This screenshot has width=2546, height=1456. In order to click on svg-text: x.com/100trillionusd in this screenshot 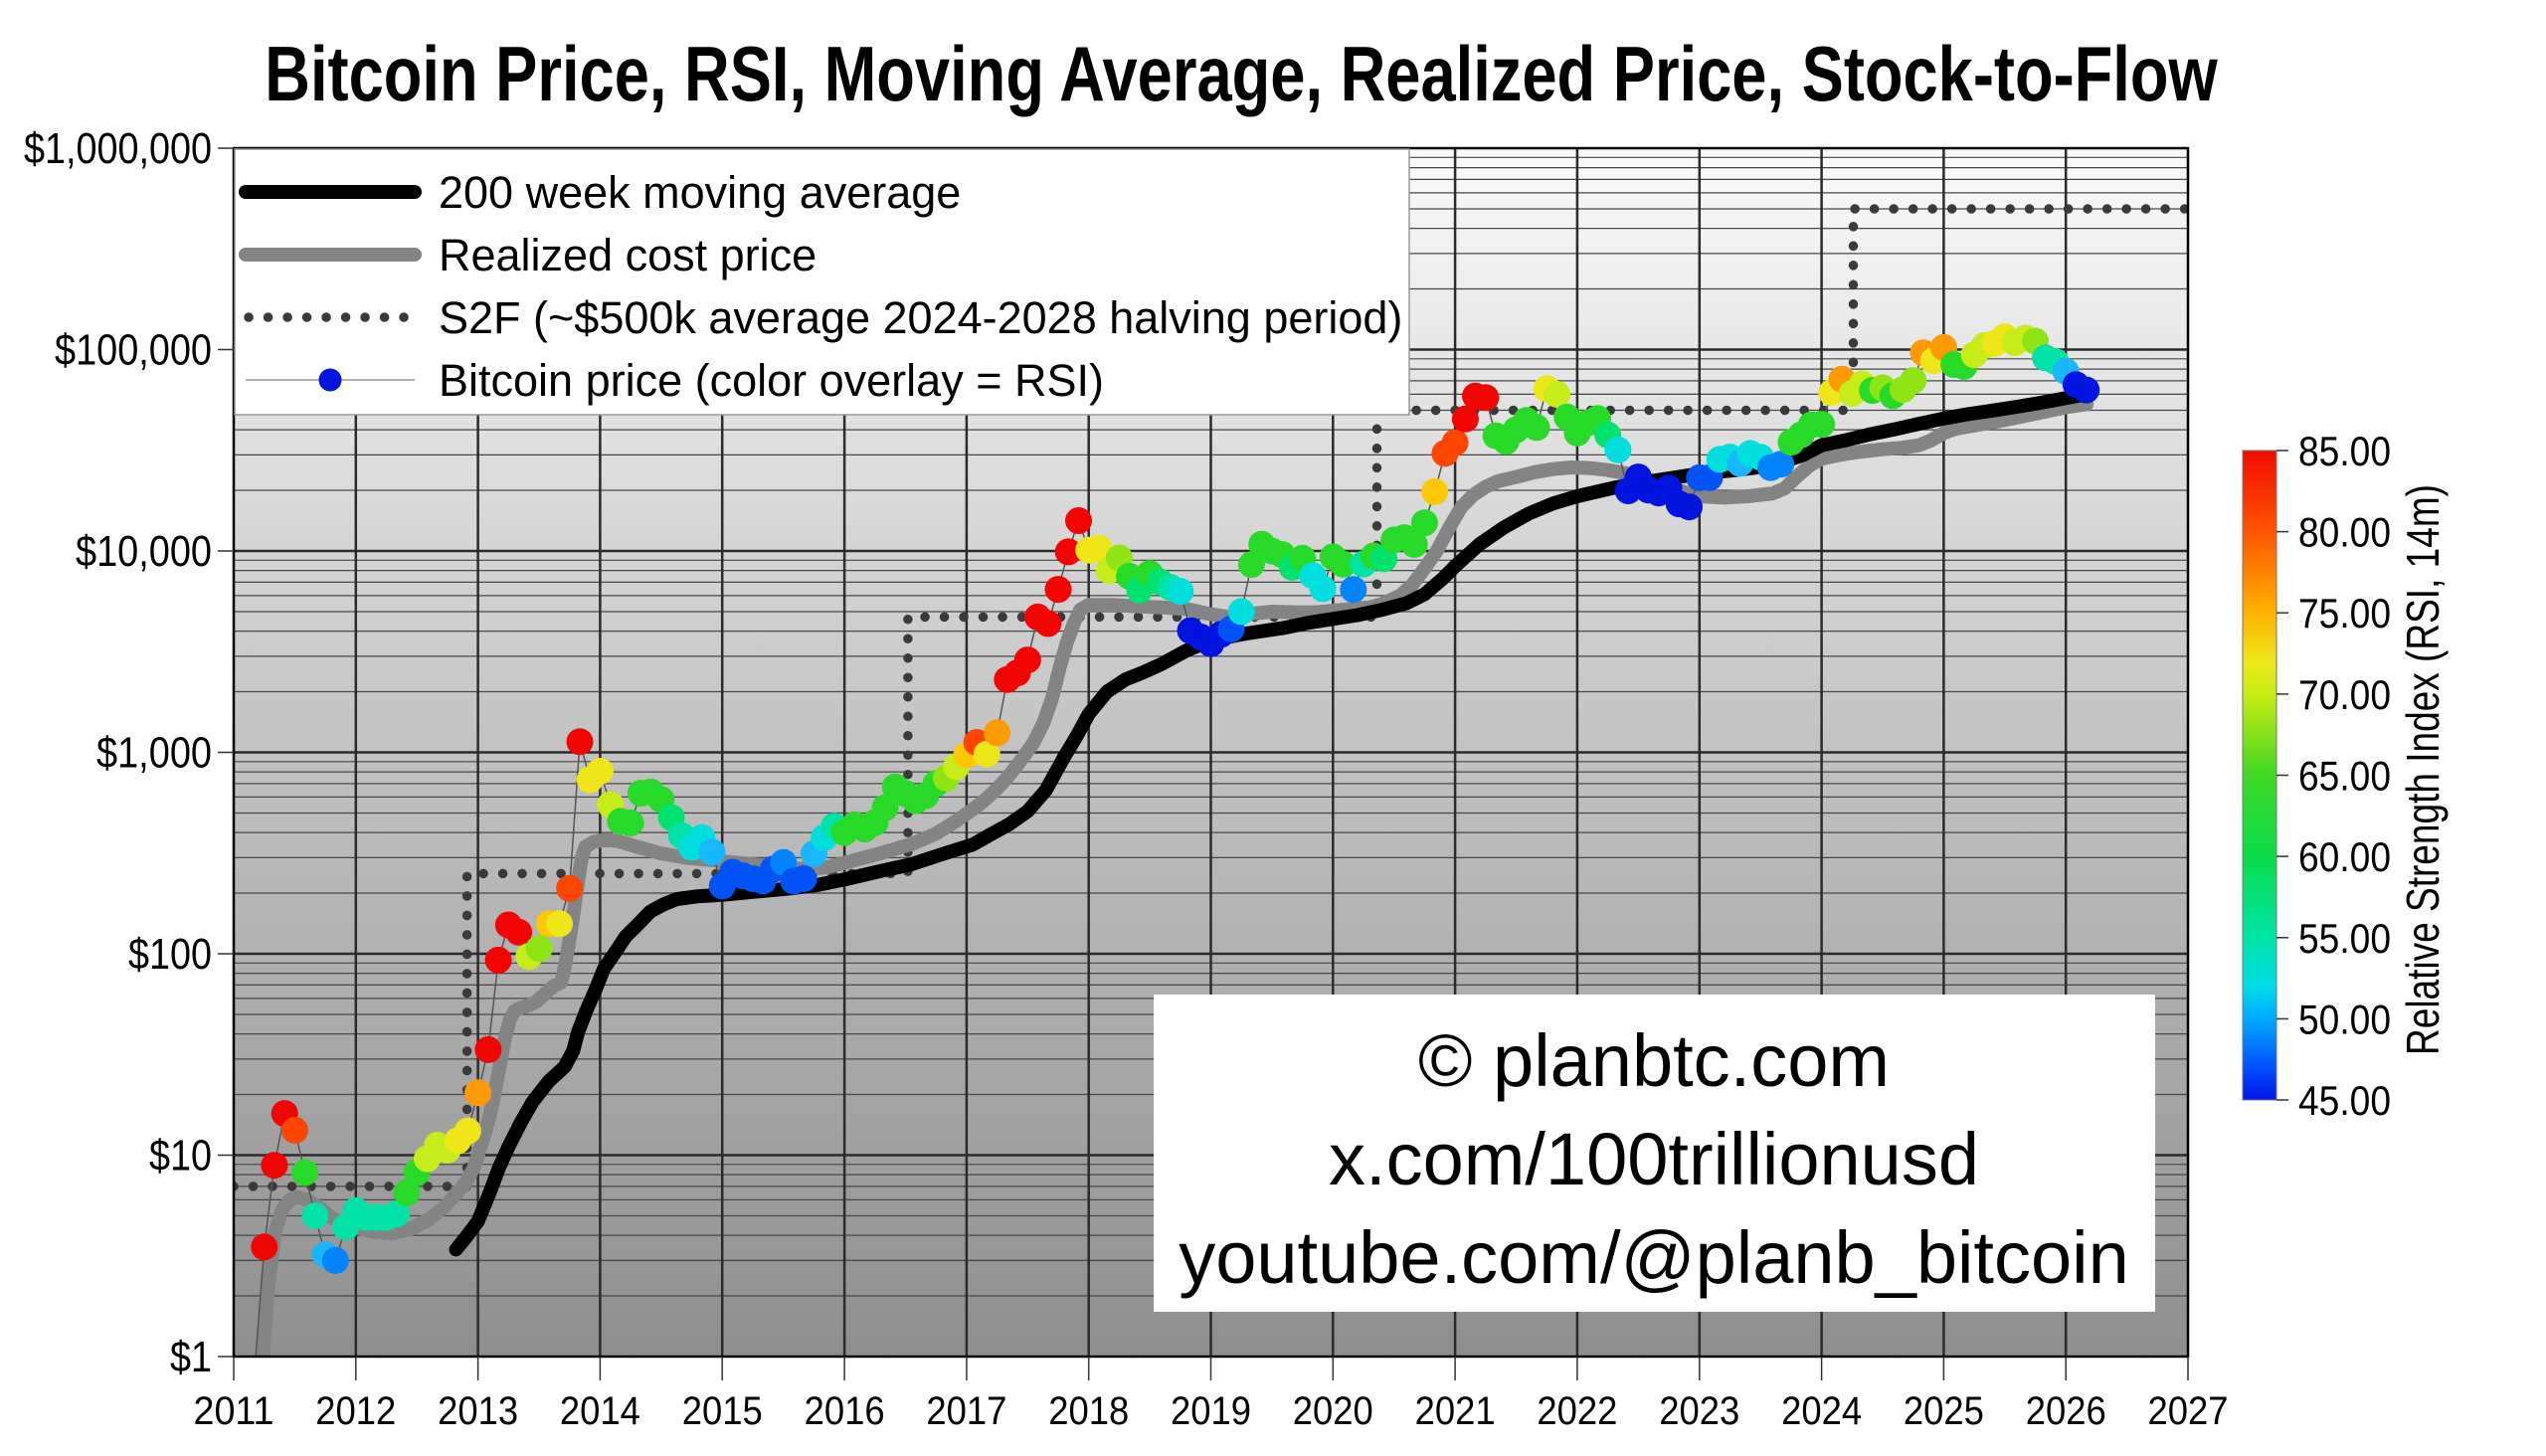, I will do `click(1654, 1159)`.